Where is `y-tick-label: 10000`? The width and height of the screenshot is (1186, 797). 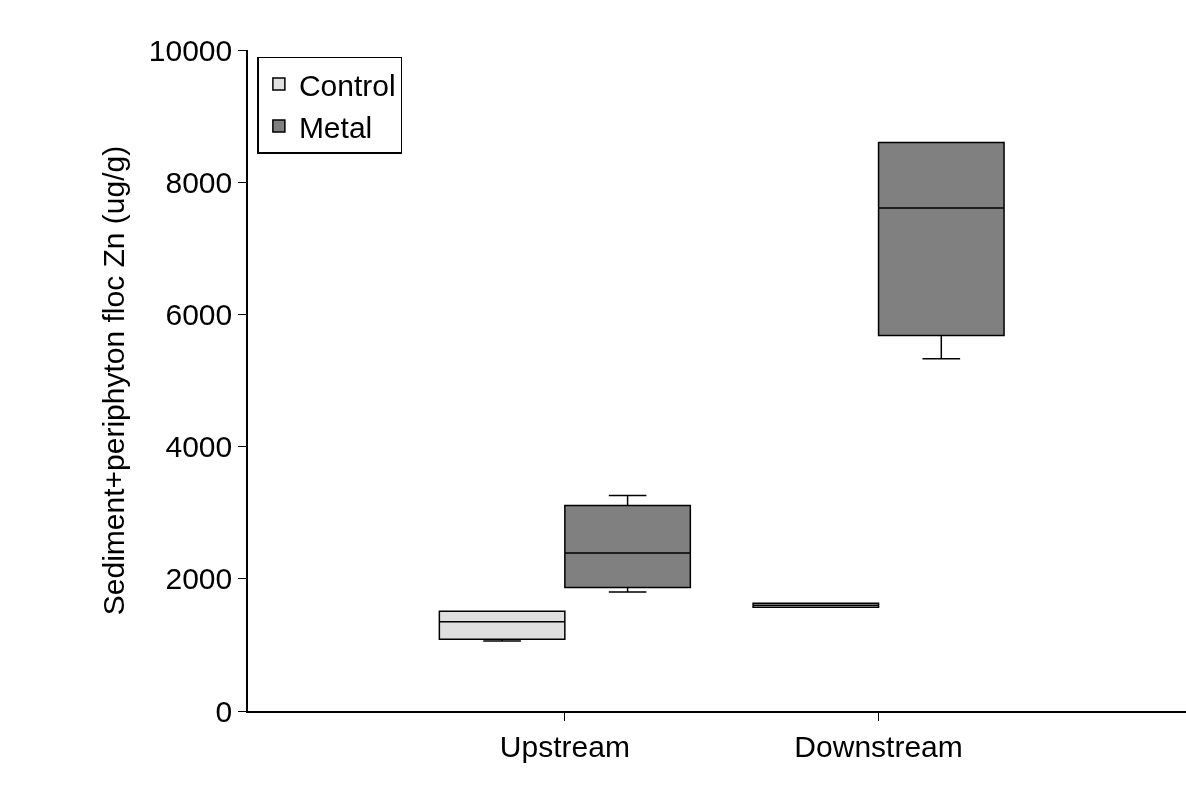 y-tick-label: 10000 is located at coordinates (190, 50).